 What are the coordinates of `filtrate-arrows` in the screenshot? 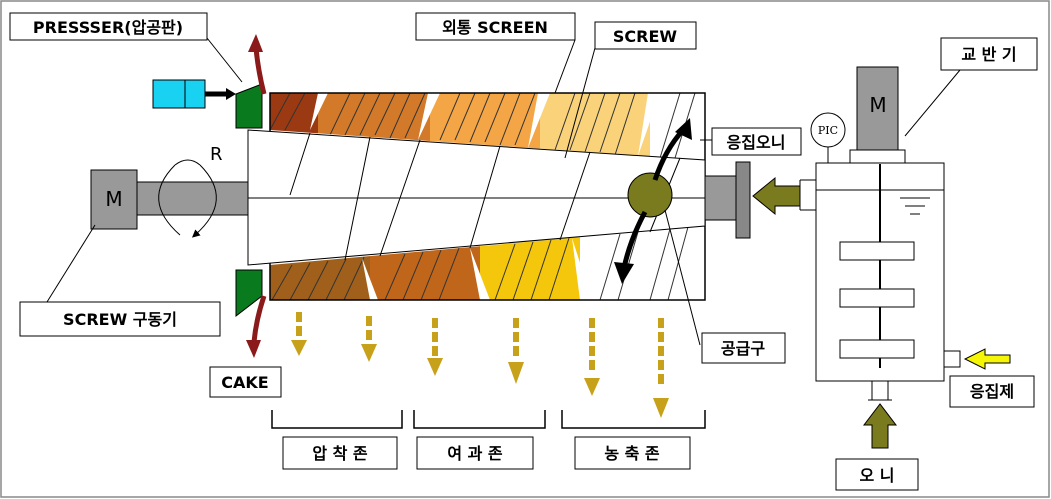 It's located at (480, 365).